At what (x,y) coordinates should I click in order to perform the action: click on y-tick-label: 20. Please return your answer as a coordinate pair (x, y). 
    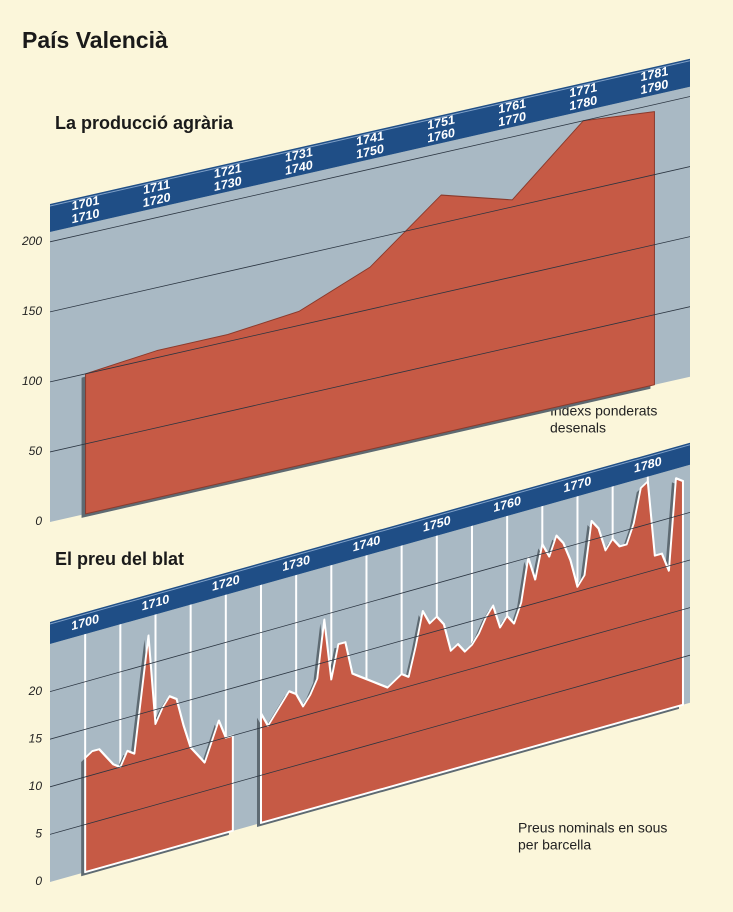
    Looking at the image, I should click on (35, 691).